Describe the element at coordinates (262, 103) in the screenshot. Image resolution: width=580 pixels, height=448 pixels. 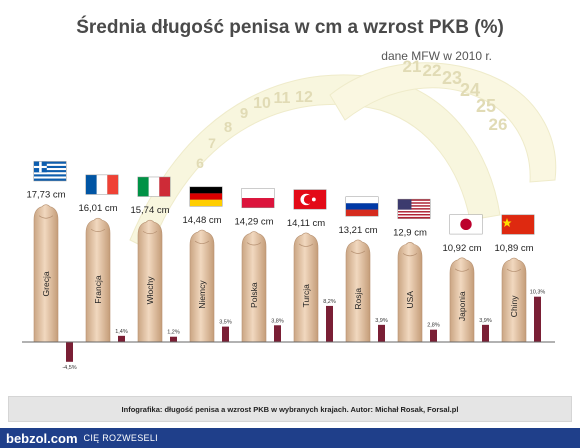
I see `tape-number: 10` at that location.